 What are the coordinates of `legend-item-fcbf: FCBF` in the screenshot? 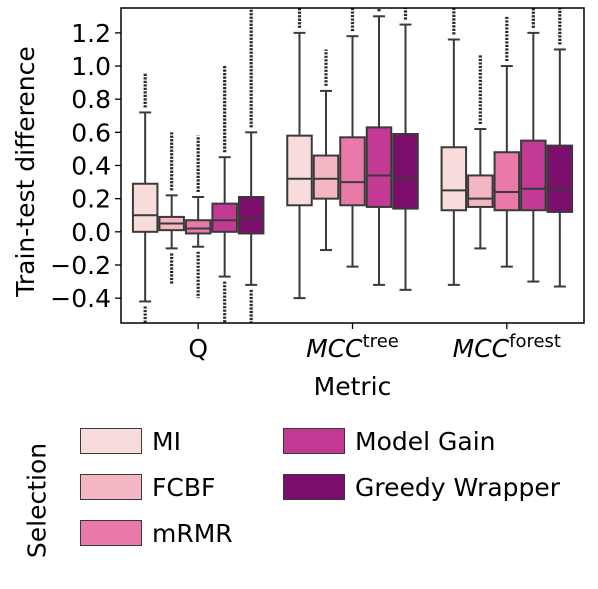 It's located at (147, 487).